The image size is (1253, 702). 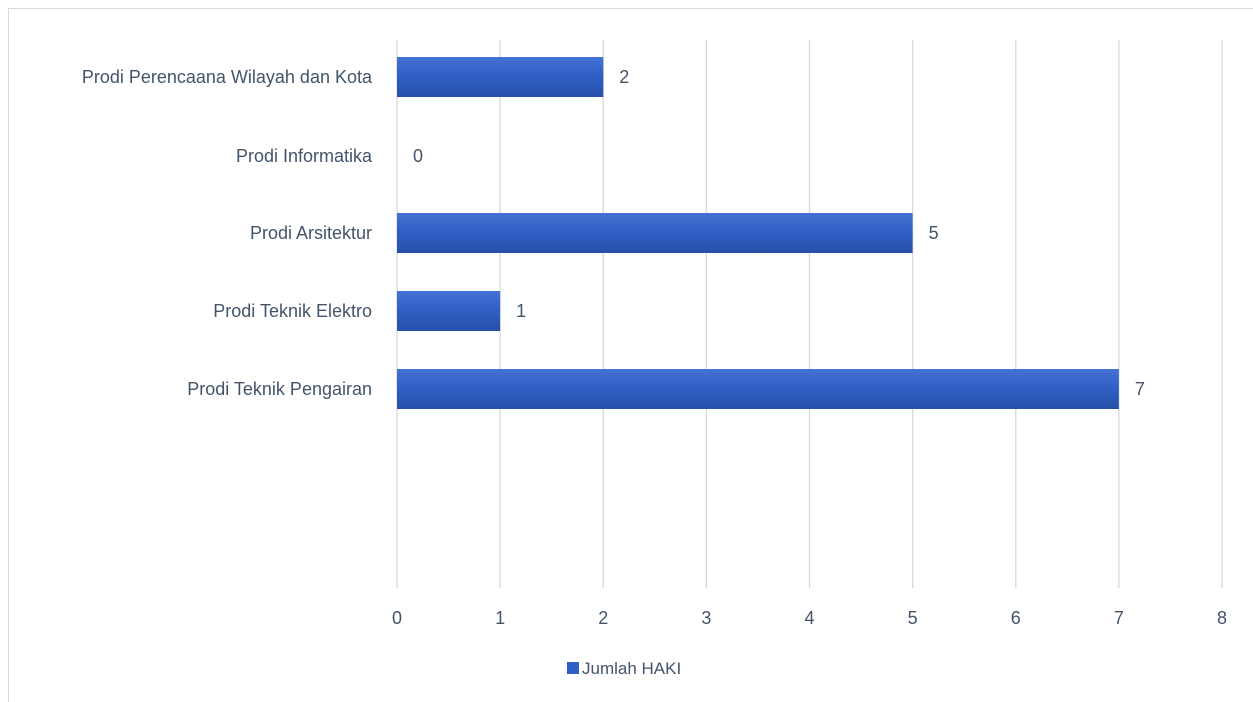 What do you see at coordinates (397, 618) in the screenshot?
I see `x-tick-label: 0` at bounding box center [397, 618].